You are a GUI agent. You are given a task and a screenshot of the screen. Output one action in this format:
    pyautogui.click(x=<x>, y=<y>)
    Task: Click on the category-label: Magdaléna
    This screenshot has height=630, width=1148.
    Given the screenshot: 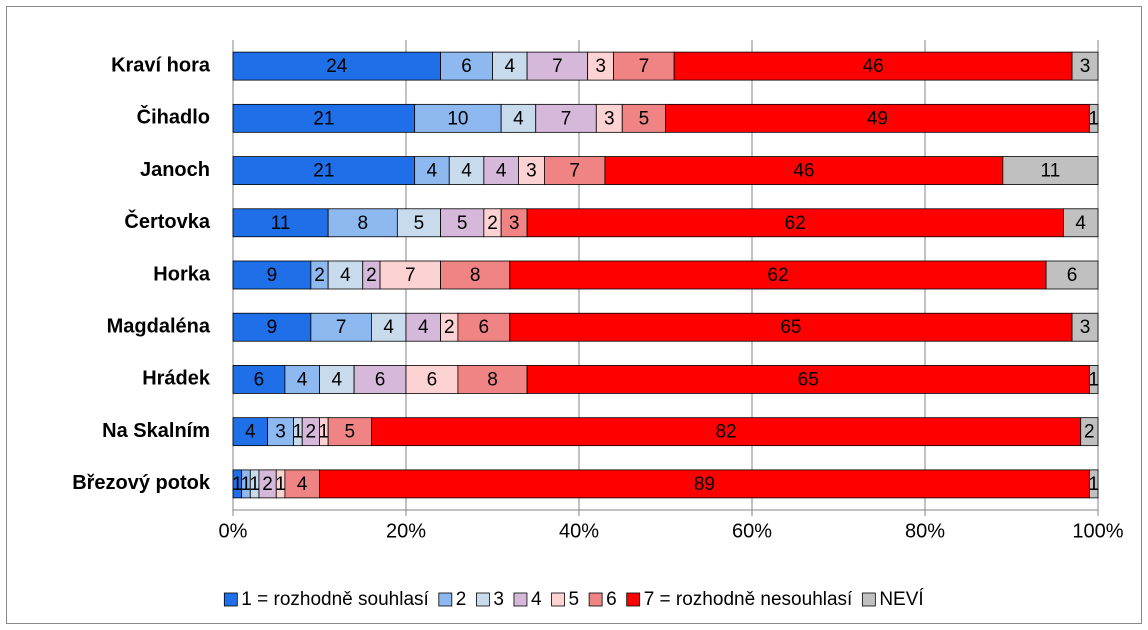 What is the action you would take?
    pyautogui.click(x=159, y=327)
    